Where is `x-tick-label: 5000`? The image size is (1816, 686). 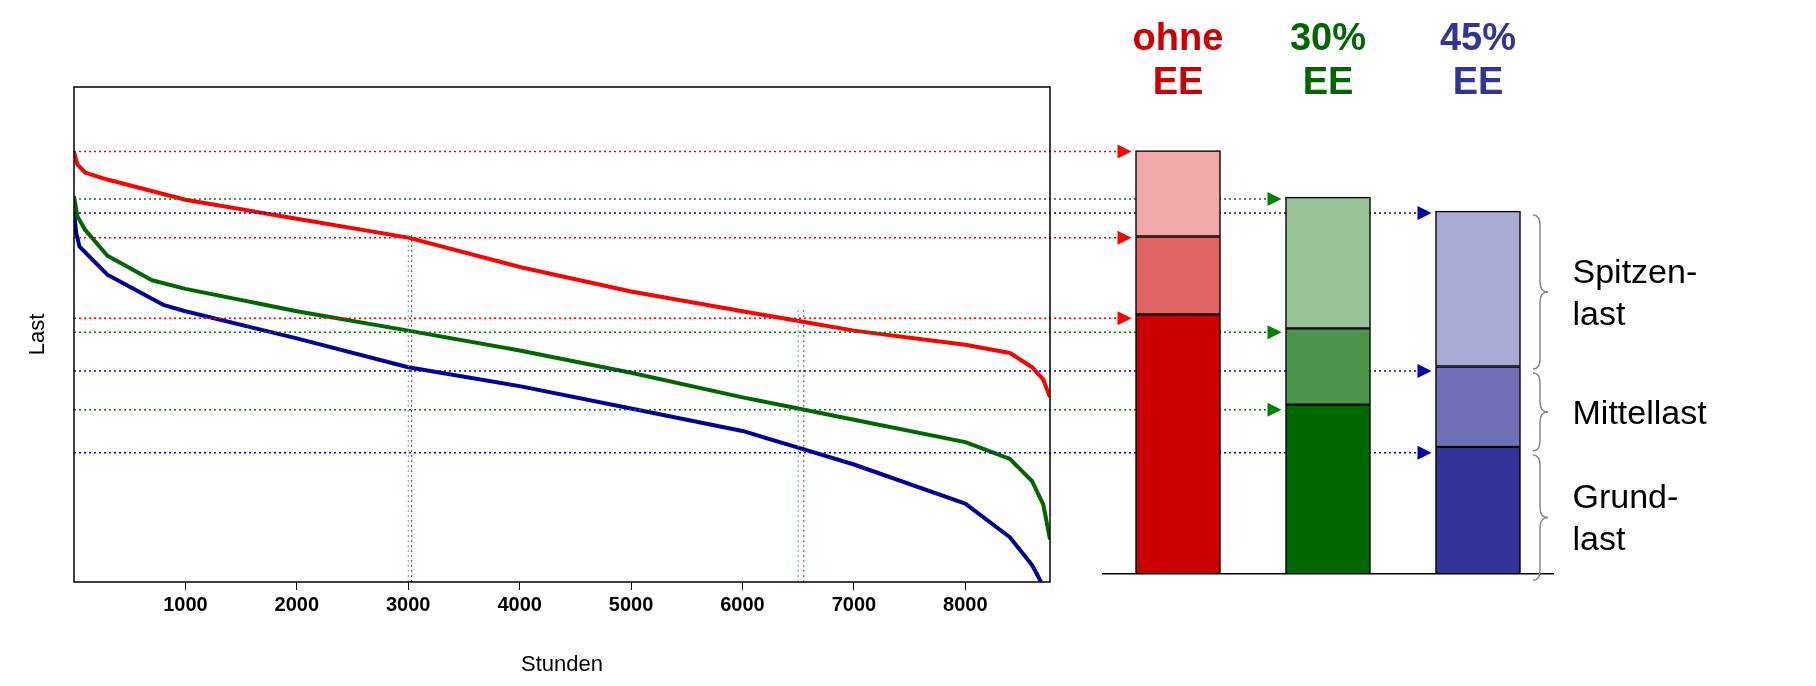
x-tick-label: 5000 is located at coordinates (631, 603).